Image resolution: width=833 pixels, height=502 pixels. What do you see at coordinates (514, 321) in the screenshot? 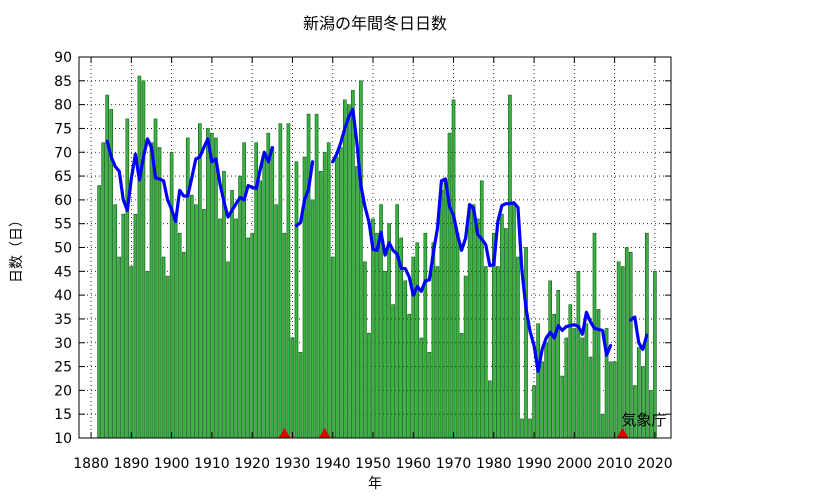
I see `bar-1985` at bounding box center [514, 321].